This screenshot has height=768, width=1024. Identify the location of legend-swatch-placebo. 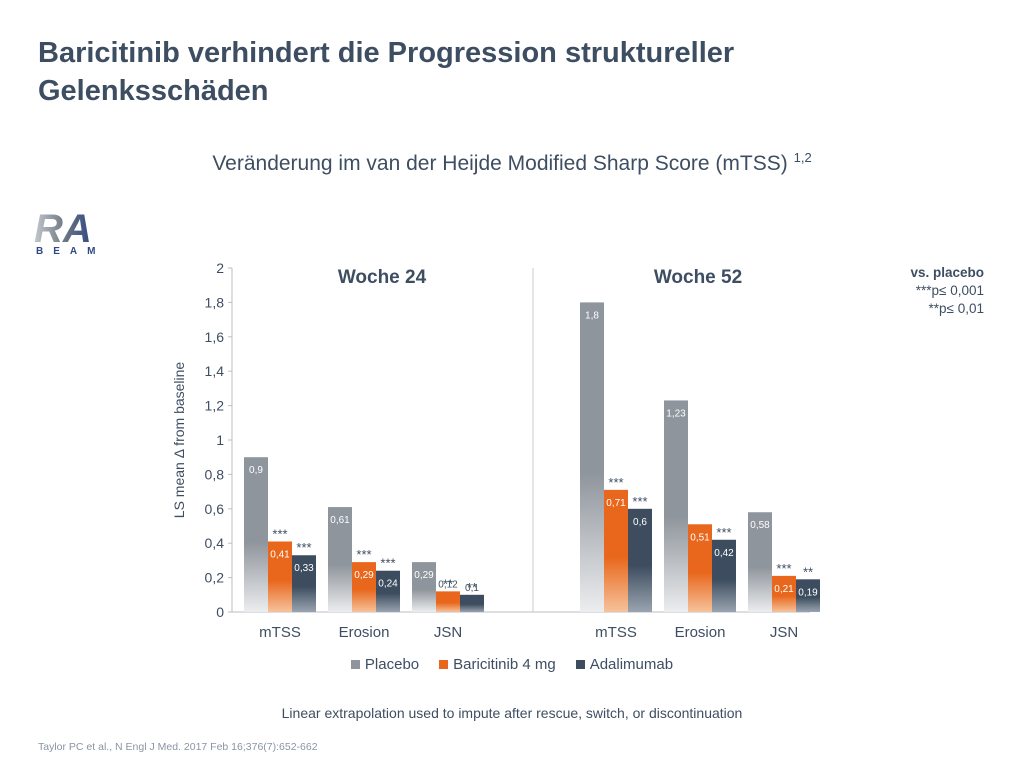
(355, 664).